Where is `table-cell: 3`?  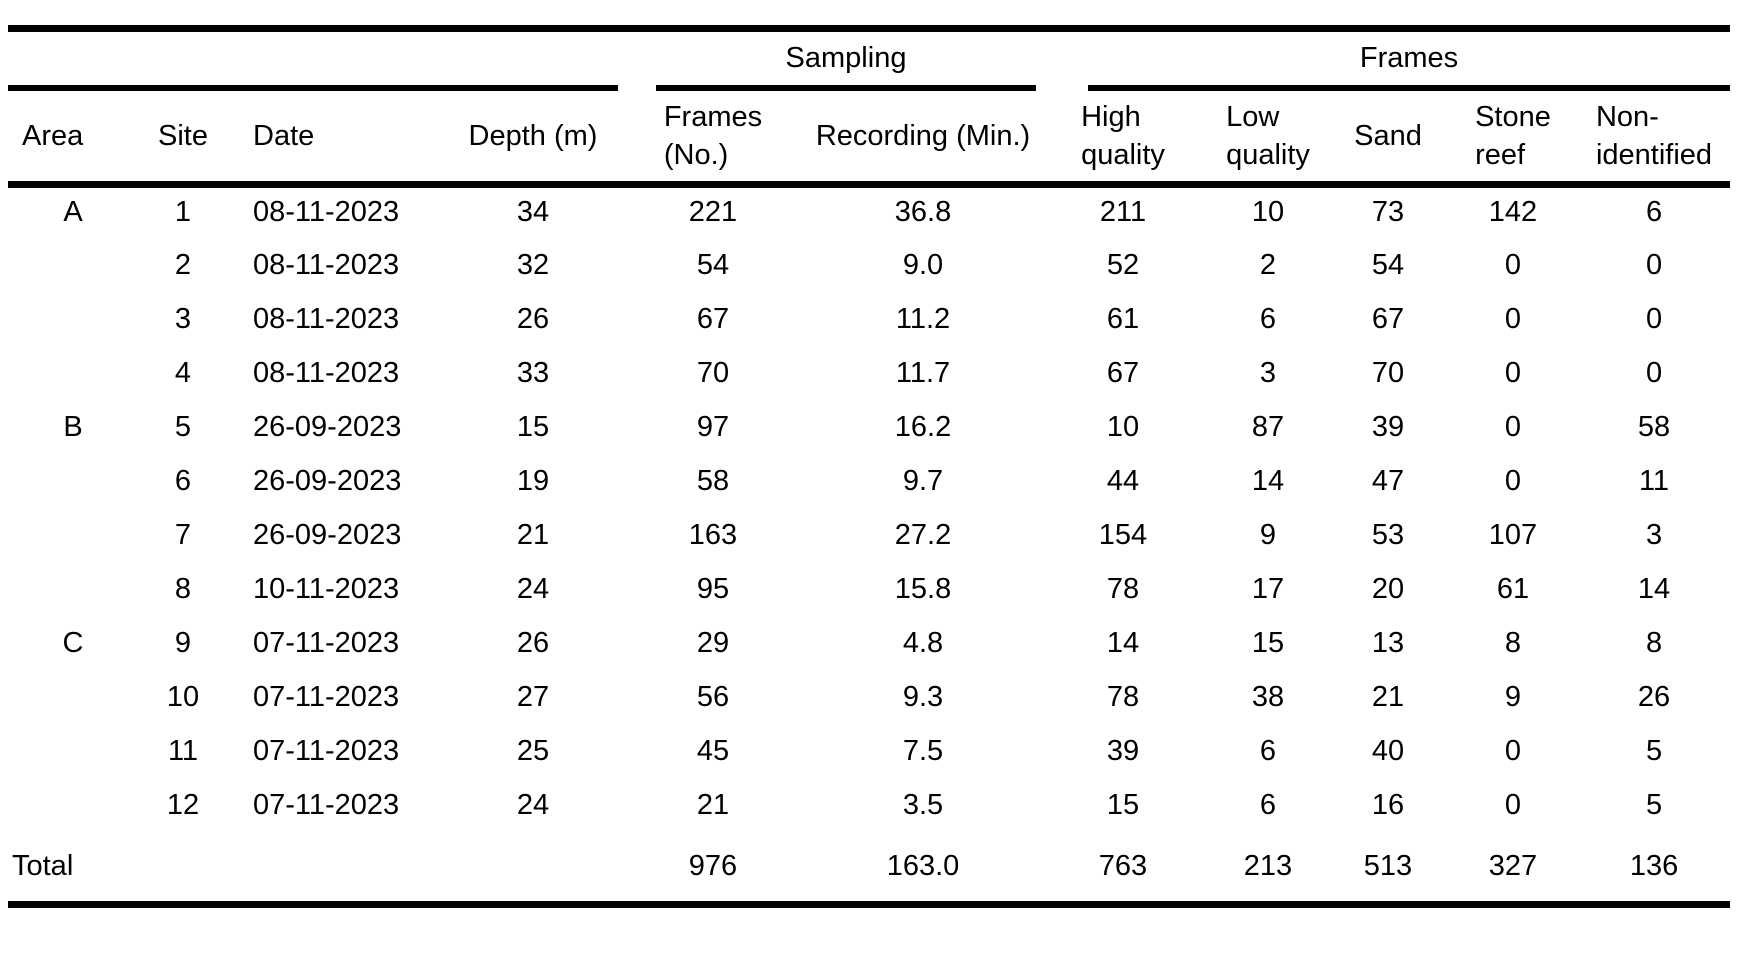
table-cell: 3 is located at coordinates (1654, 534).